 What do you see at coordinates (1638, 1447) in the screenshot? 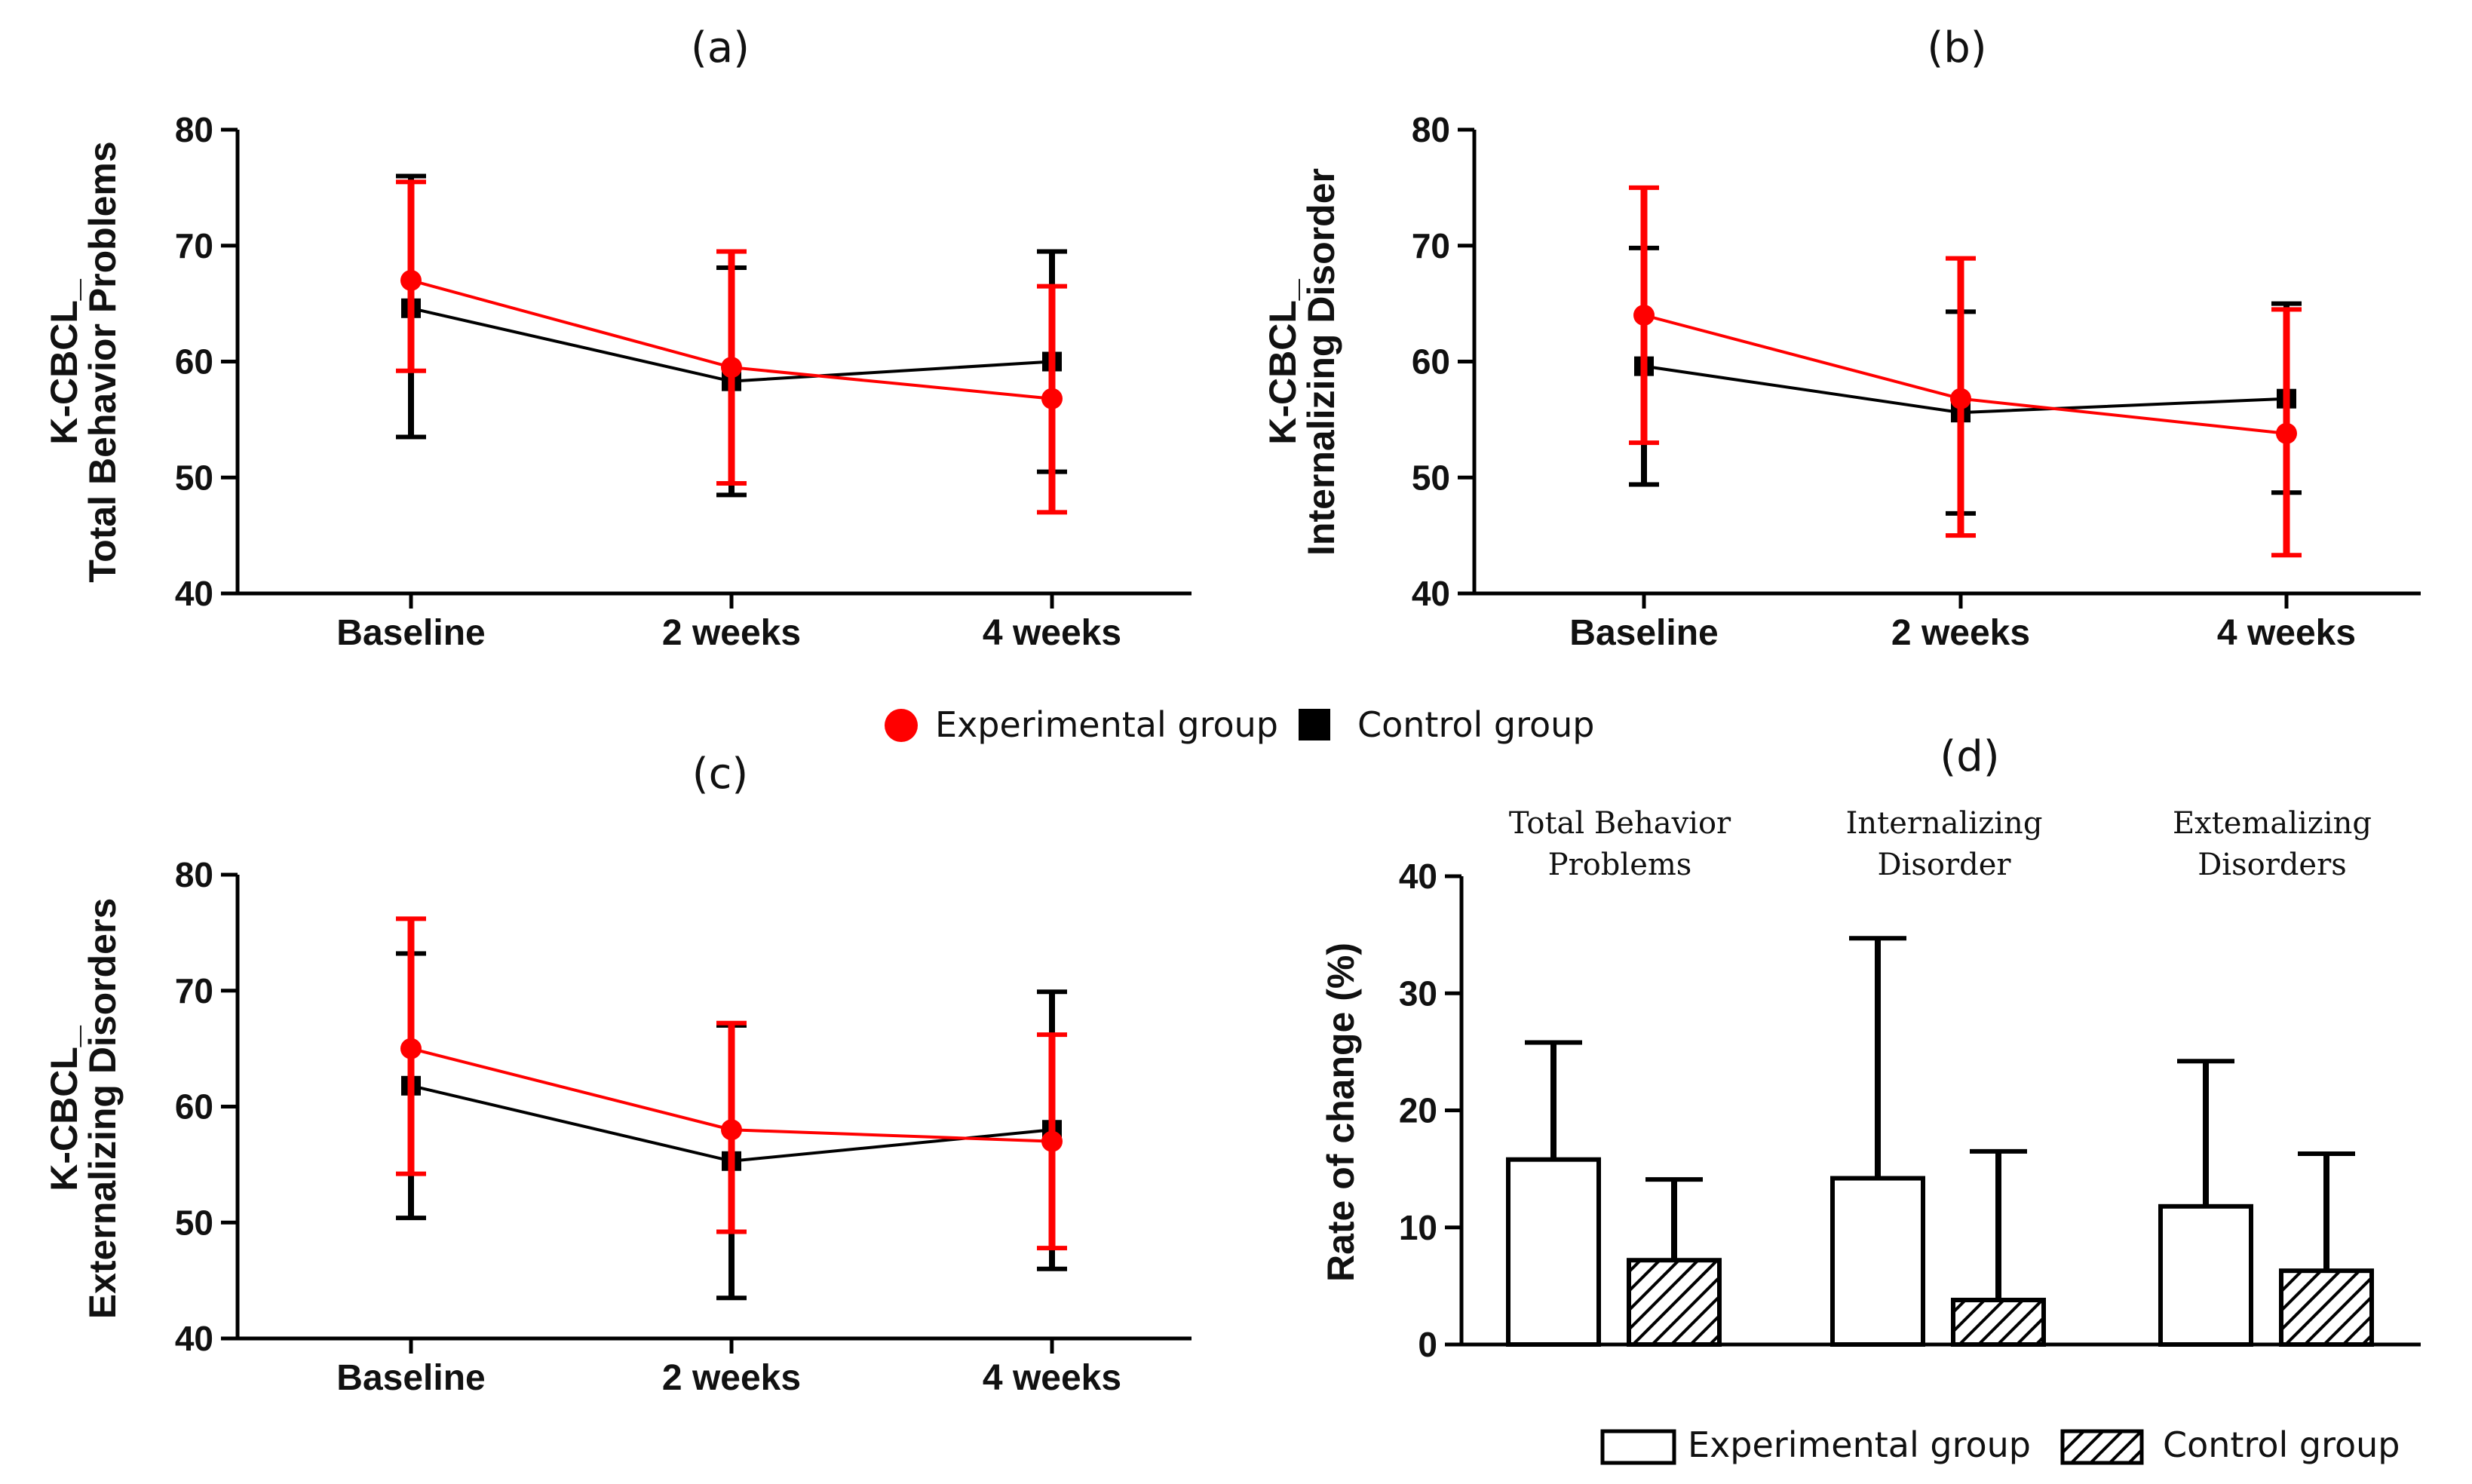
I see `bar-legend-experimental-swatch` at bounding box center [1638, 1447].